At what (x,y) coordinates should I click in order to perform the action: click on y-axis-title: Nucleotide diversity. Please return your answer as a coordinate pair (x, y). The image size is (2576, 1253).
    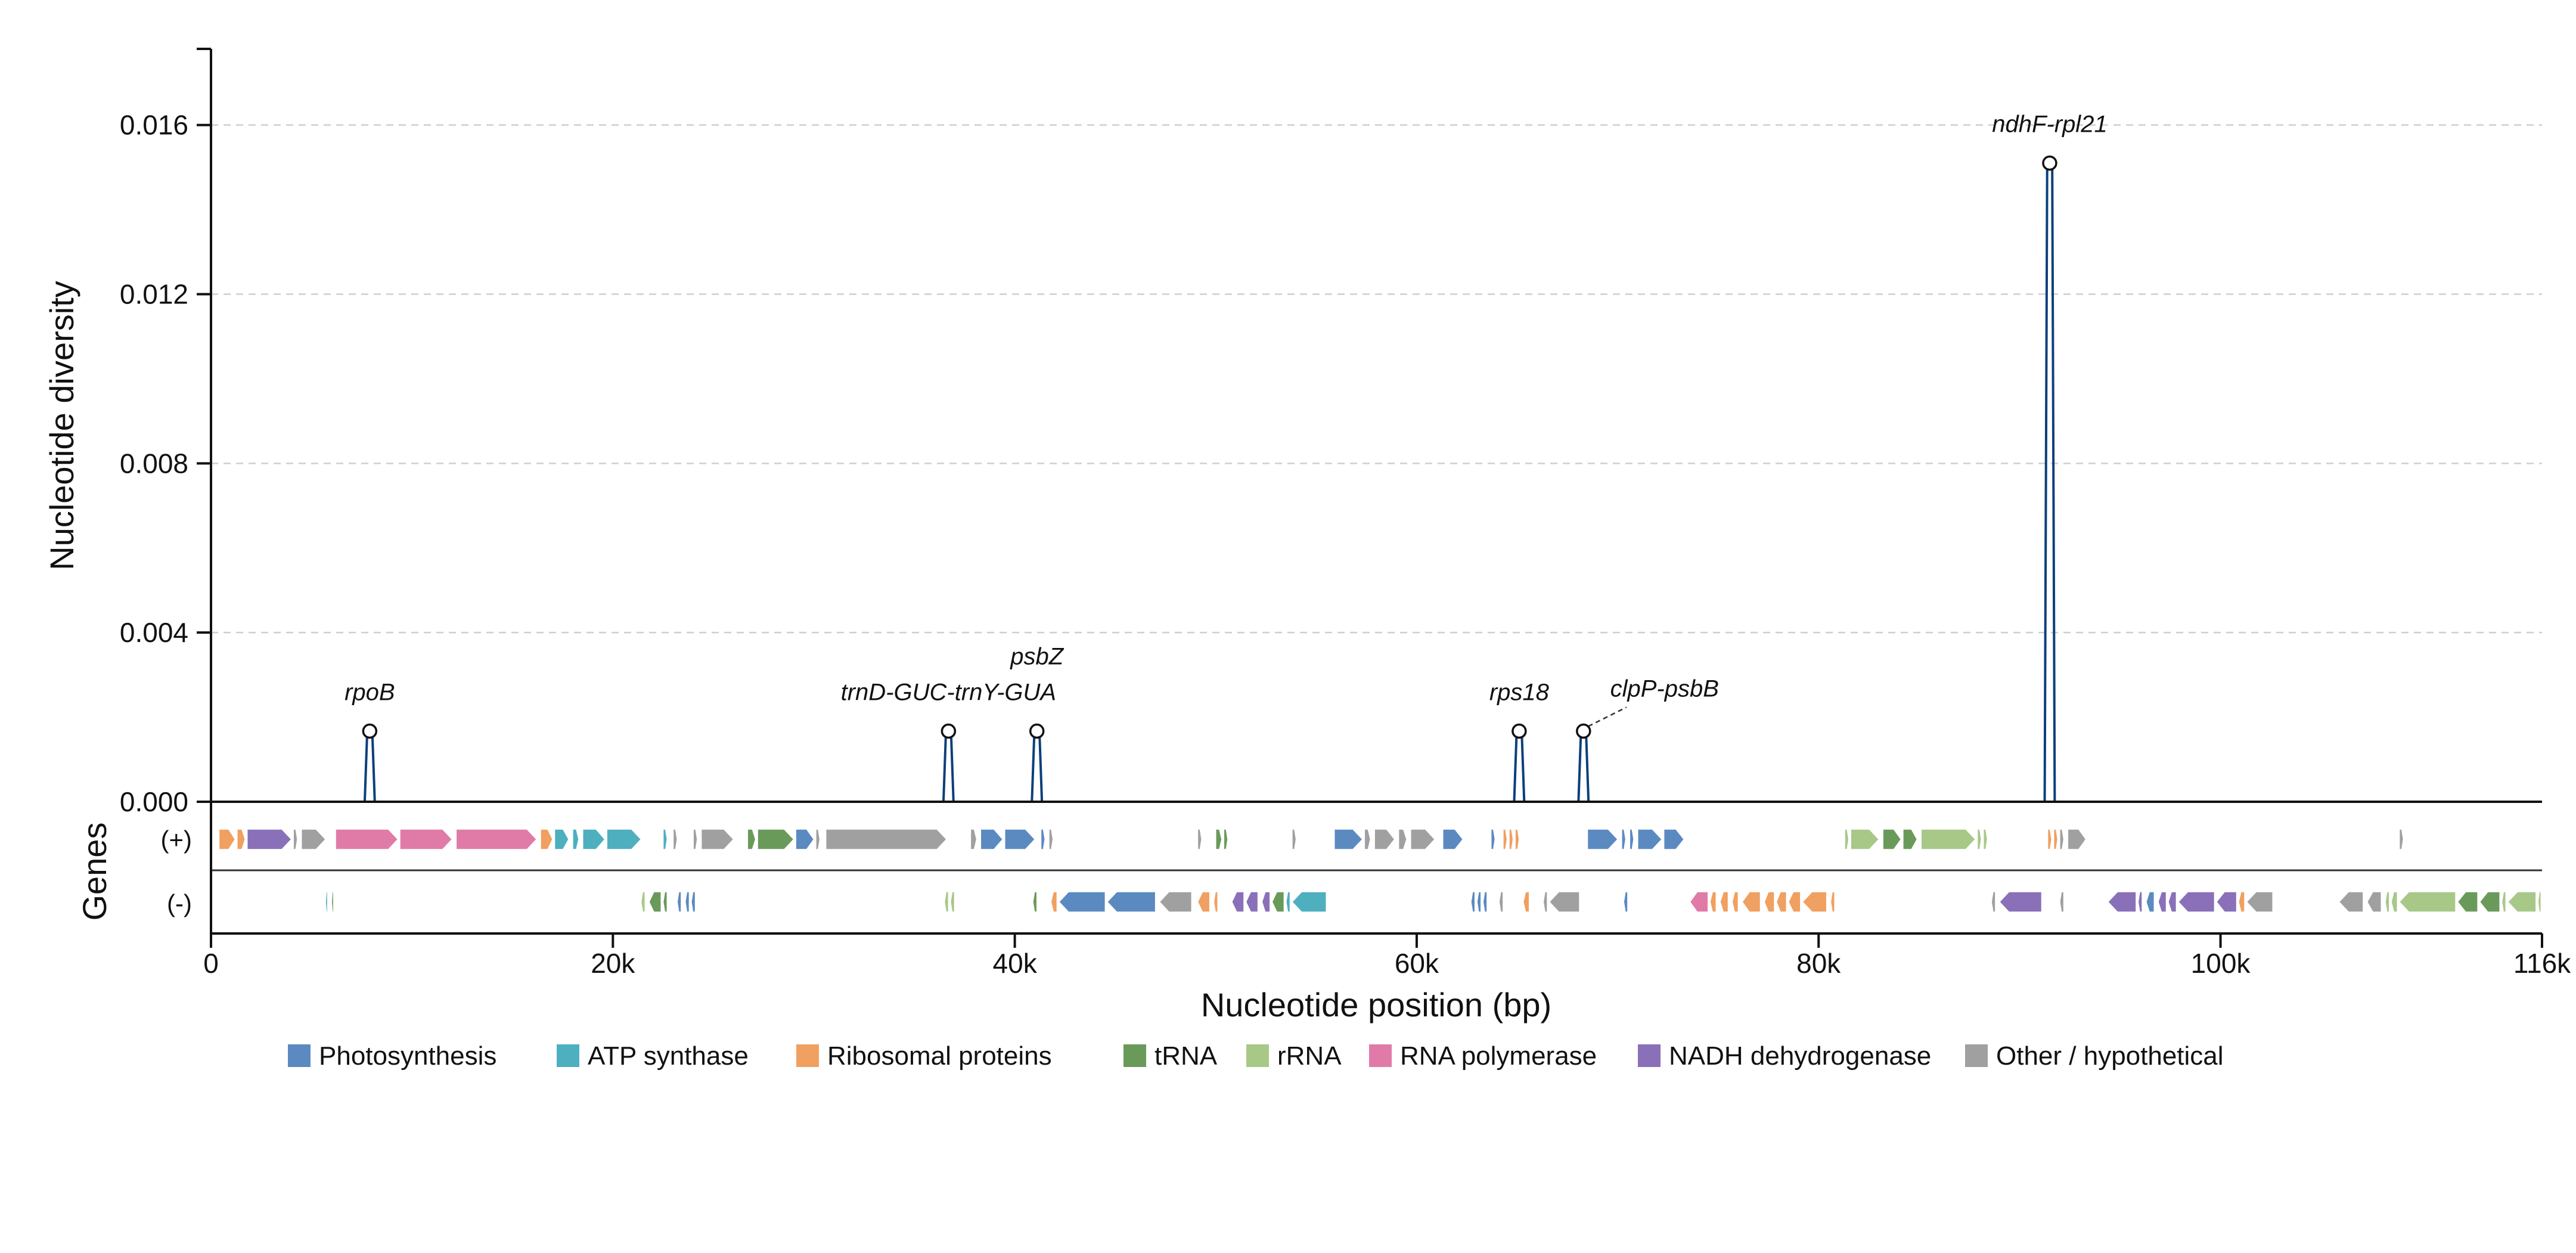
    Looking at the image, I should click on (62, 425).